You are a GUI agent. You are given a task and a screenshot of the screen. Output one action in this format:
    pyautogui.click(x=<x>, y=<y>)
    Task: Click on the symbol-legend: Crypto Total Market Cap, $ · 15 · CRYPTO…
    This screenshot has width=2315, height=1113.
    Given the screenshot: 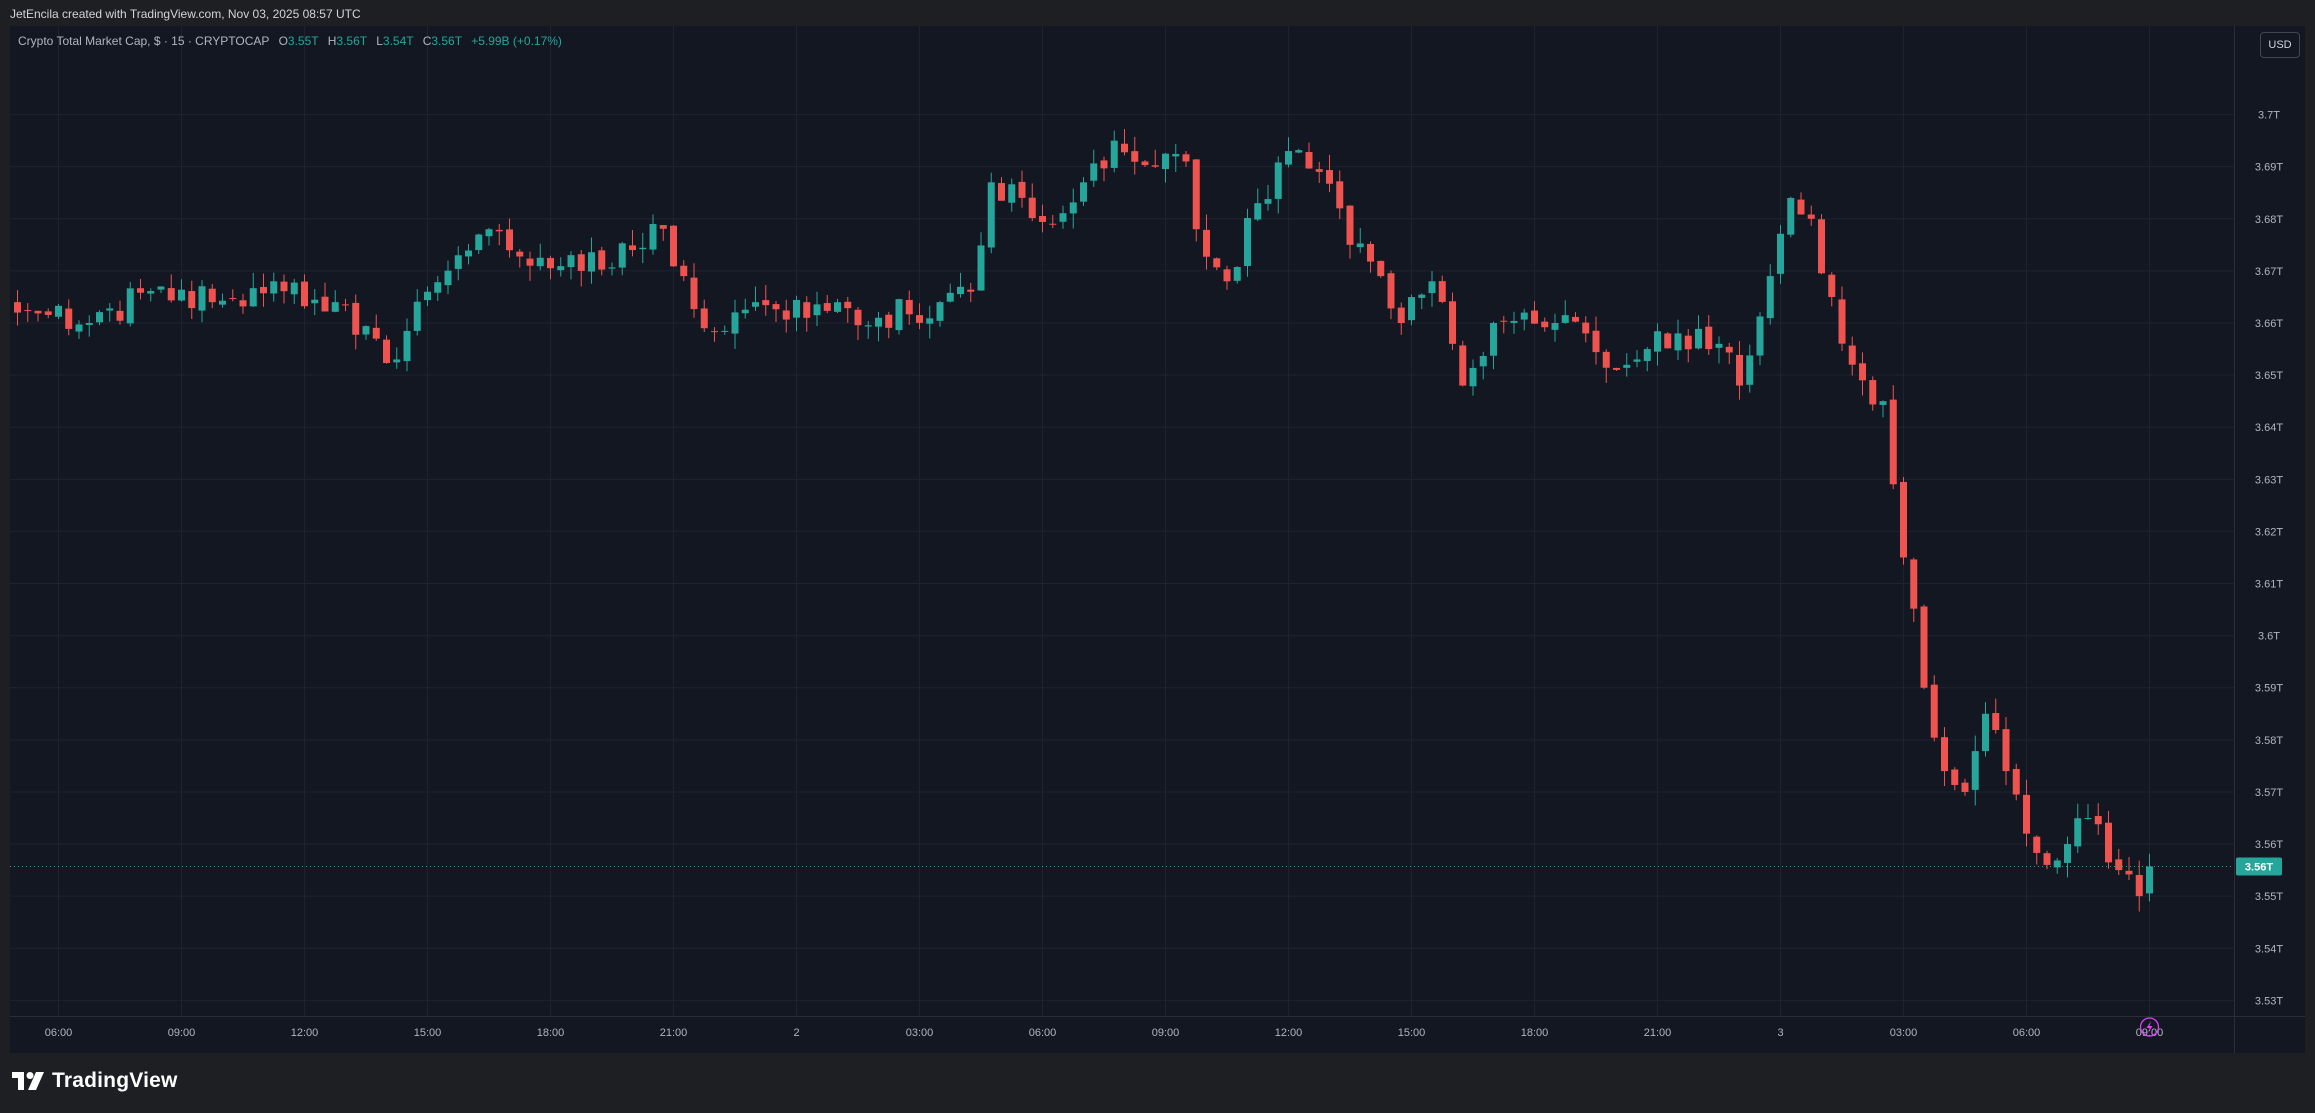 What is the action you would take?
    pyautogui.click(x=290, y=41)
    